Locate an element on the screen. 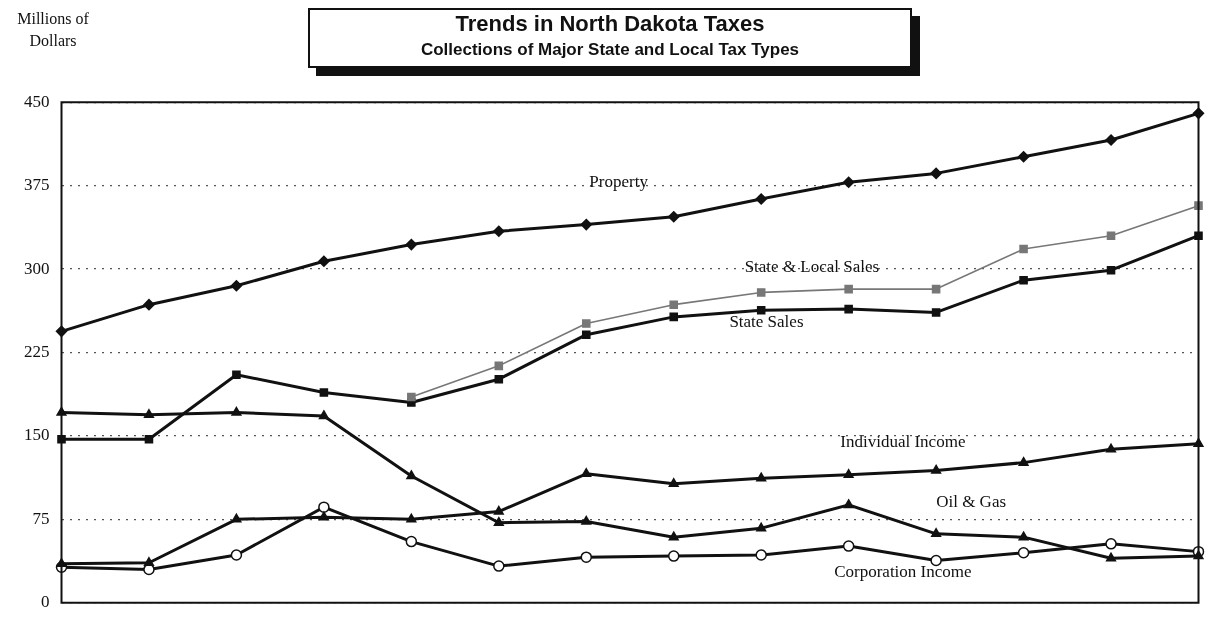 The width and height of the screenshot is (1213, 633). y-axis-title: Millions of Dollars is located at coordinates (53, 30).